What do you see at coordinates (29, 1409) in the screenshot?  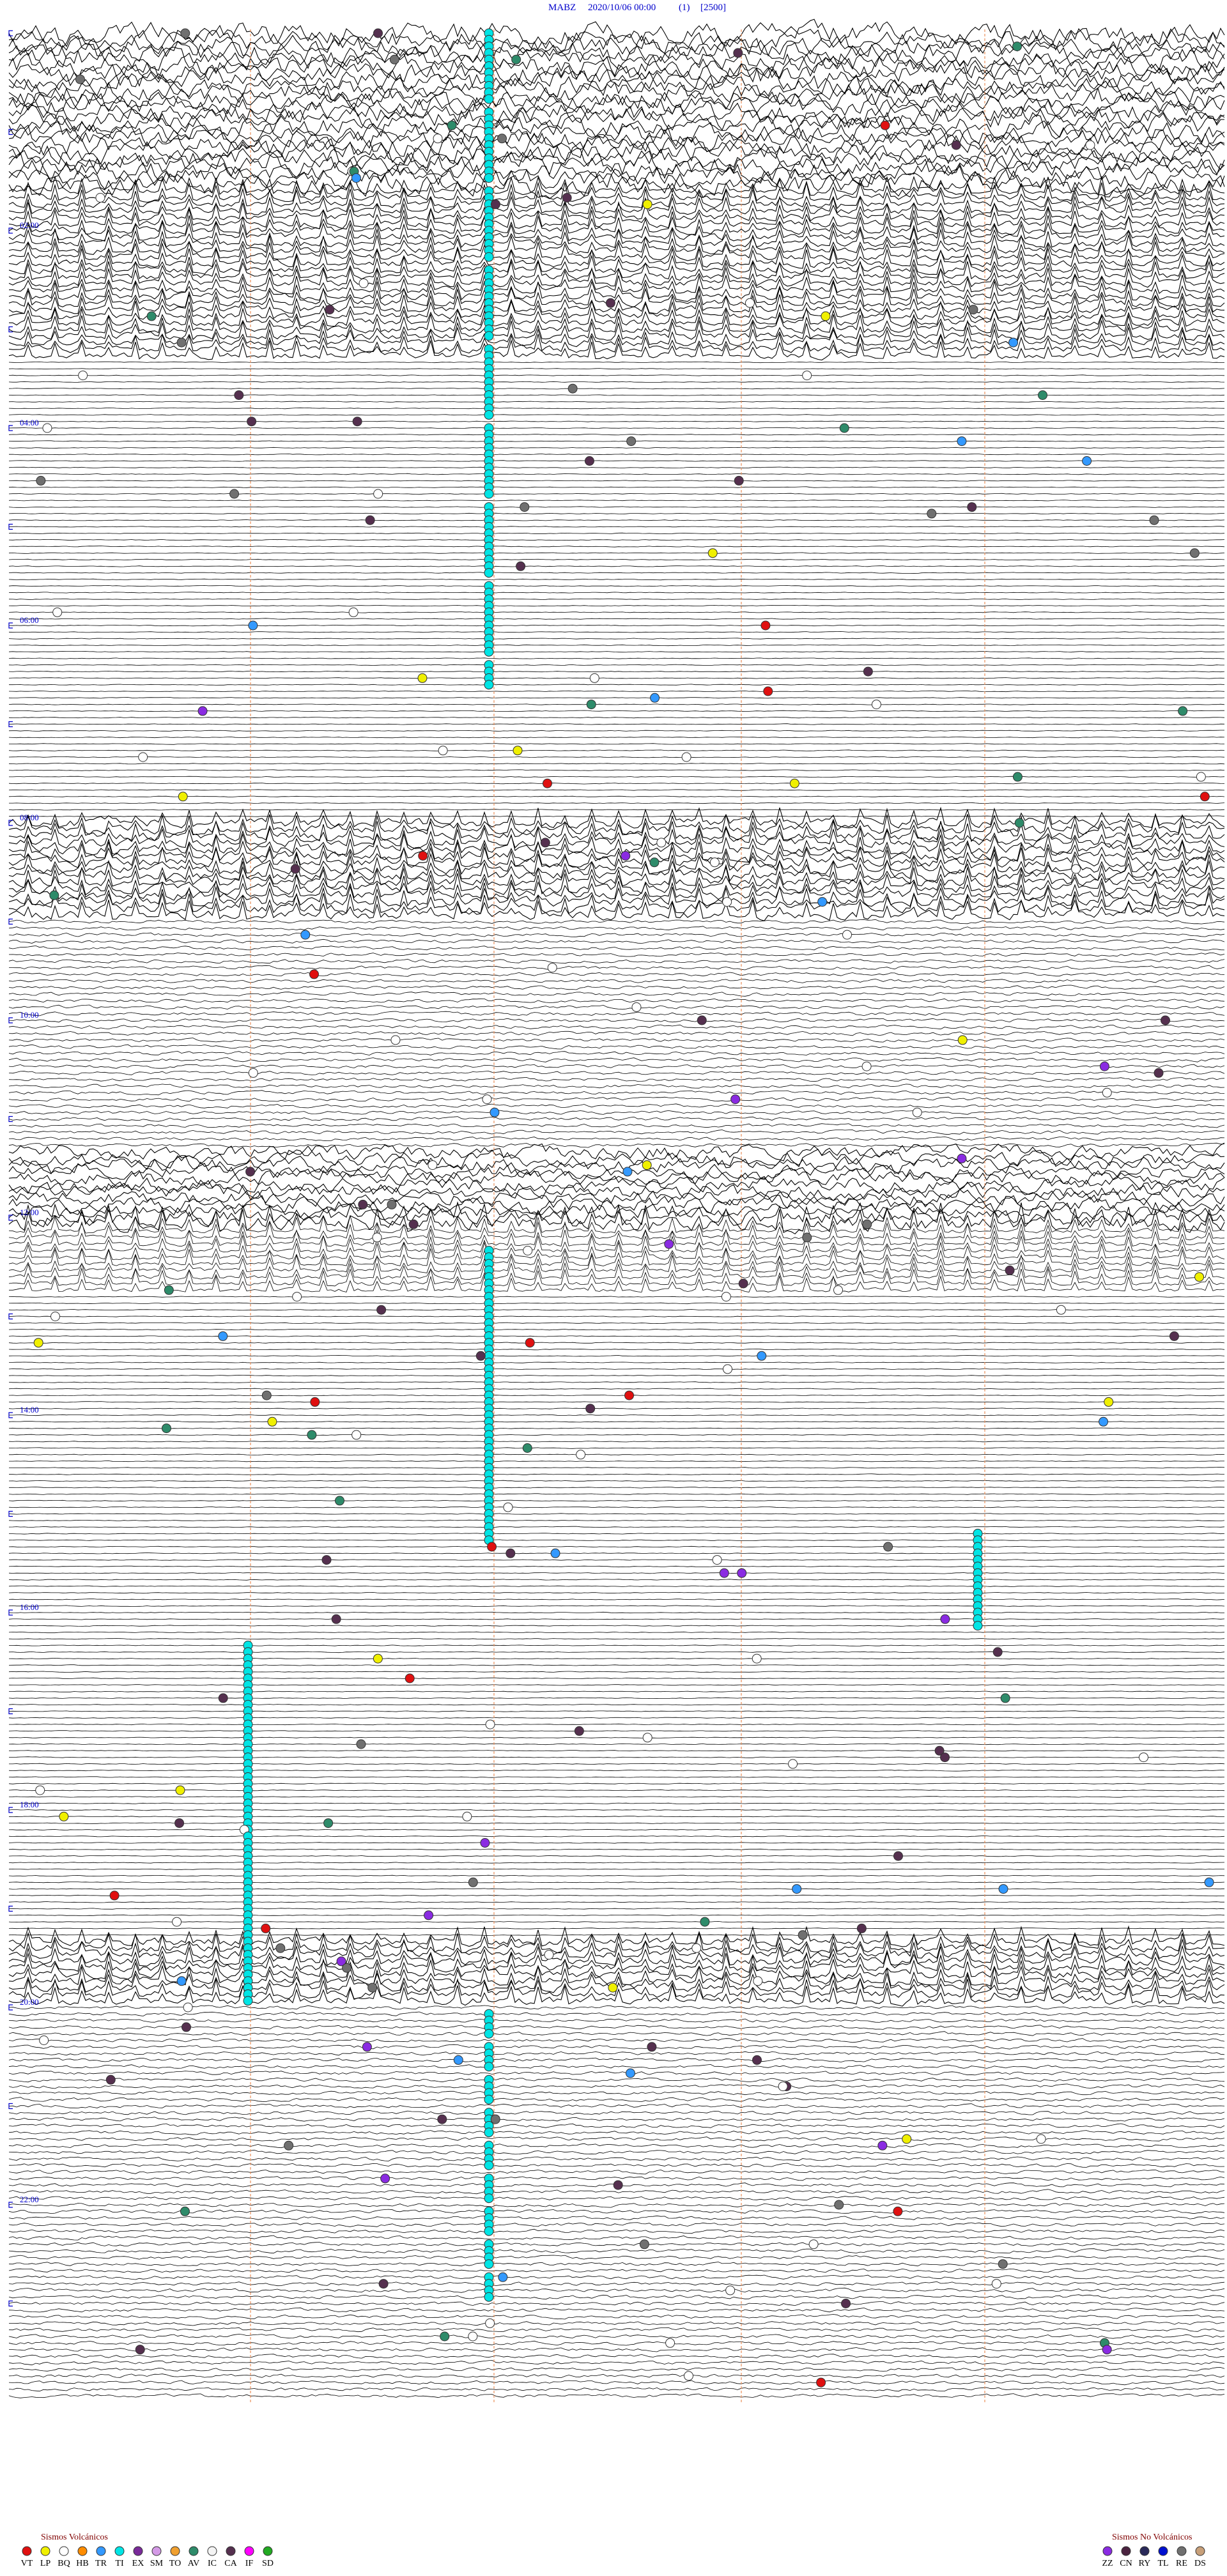 I see `hour-label: 14:00` at bounding box center [29, 1409].